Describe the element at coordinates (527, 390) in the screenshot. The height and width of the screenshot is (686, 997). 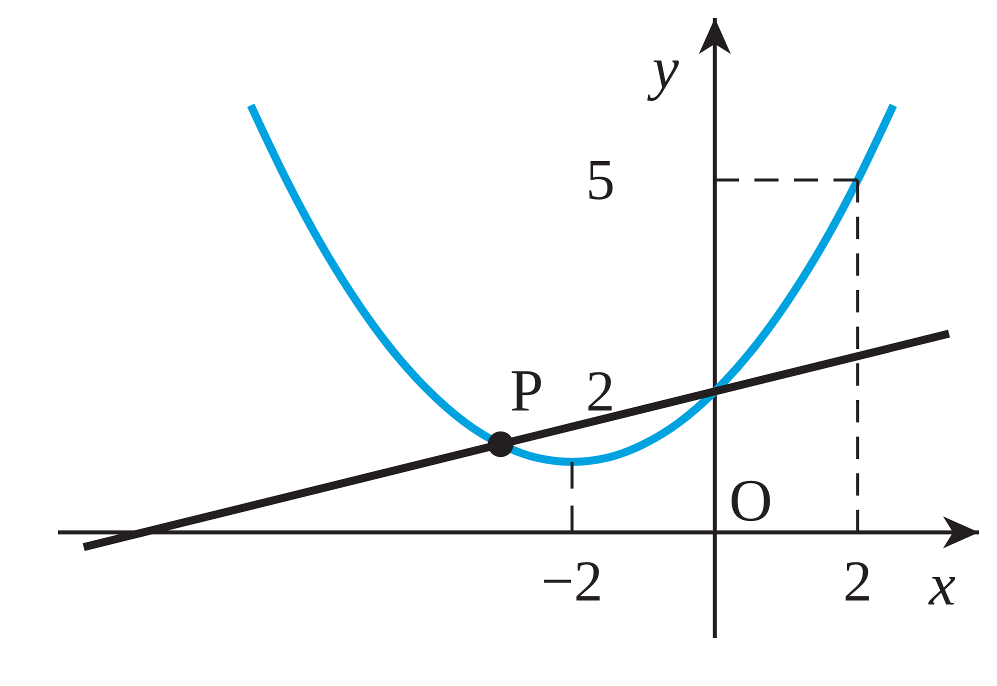
I see `annotation: P` at that location.